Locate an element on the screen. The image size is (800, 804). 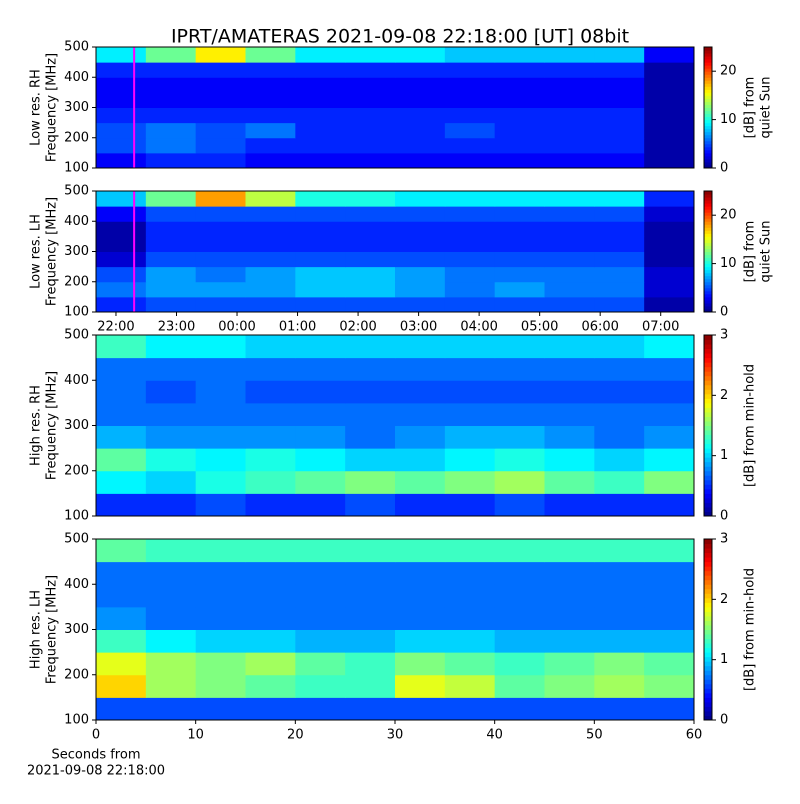
colorbar-tick-label: 2 is located at coordinates (724, 599).